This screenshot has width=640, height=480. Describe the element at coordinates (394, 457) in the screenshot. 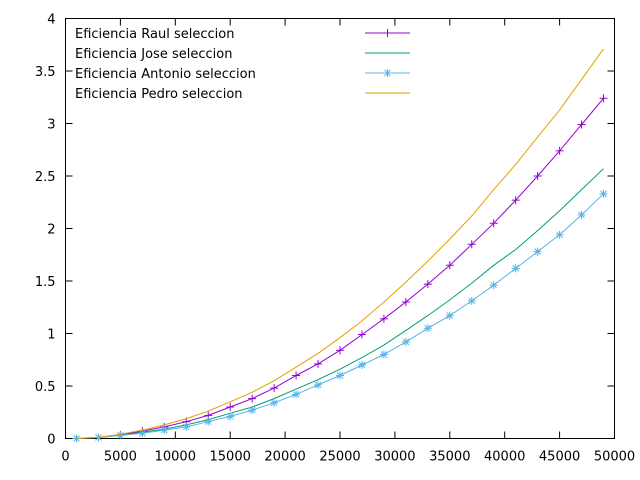

I see `x-tick-label: 30000` at that location.